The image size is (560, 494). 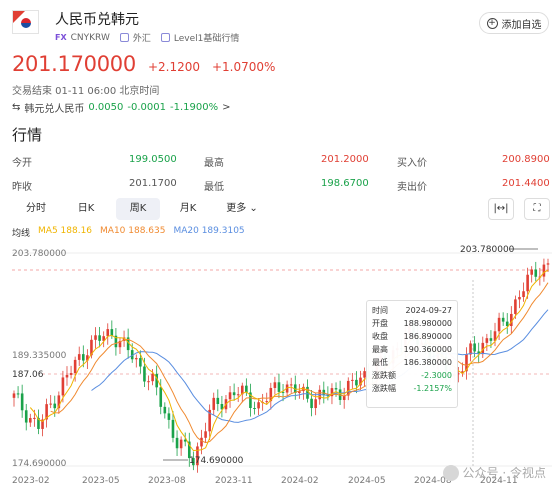 I want to click on tab-monthly-k: 月K, so click(x=188, y=208).